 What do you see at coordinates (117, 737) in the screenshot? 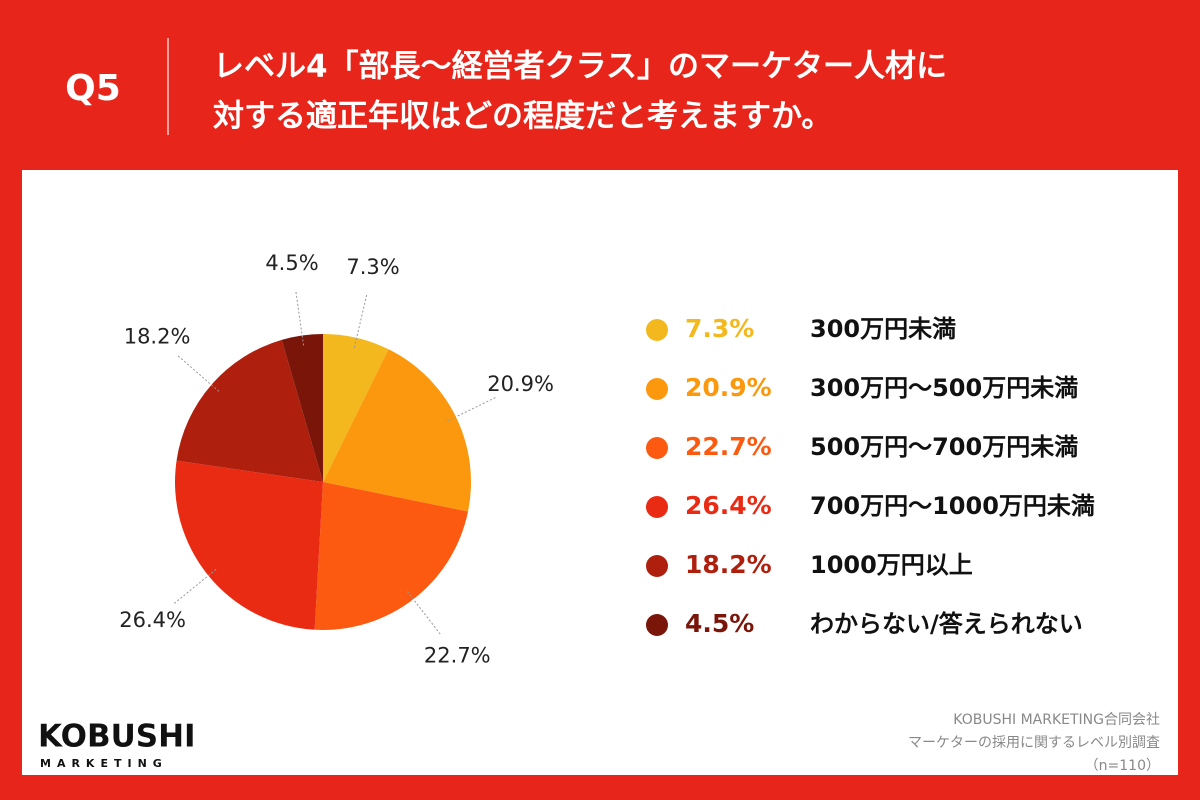
I see `logo: KOBUSHI` at bounding box center [117, 737].